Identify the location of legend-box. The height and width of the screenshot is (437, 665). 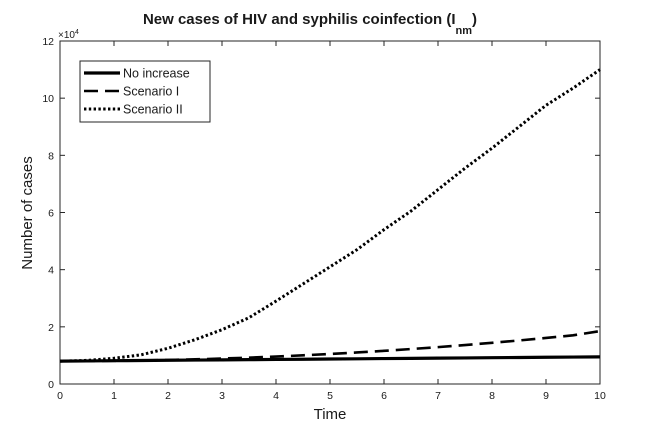
(145, 91).